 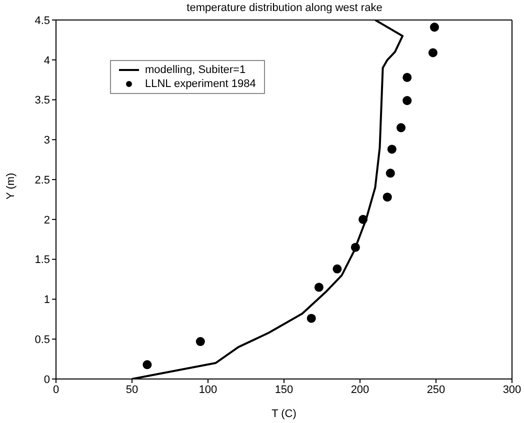 What do you see at coordinates (10, 186) in the screenshot?
I see `y-axis-title: Y (m)` at bounding box center [10, 186].